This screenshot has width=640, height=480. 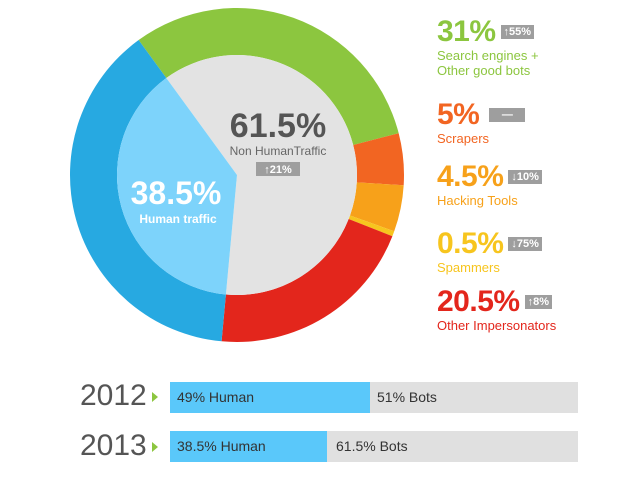 What do you see at coordinates (376, 207) in the screenshot?
I see `slice-hacking-tools` at bounding box center [376, 207].